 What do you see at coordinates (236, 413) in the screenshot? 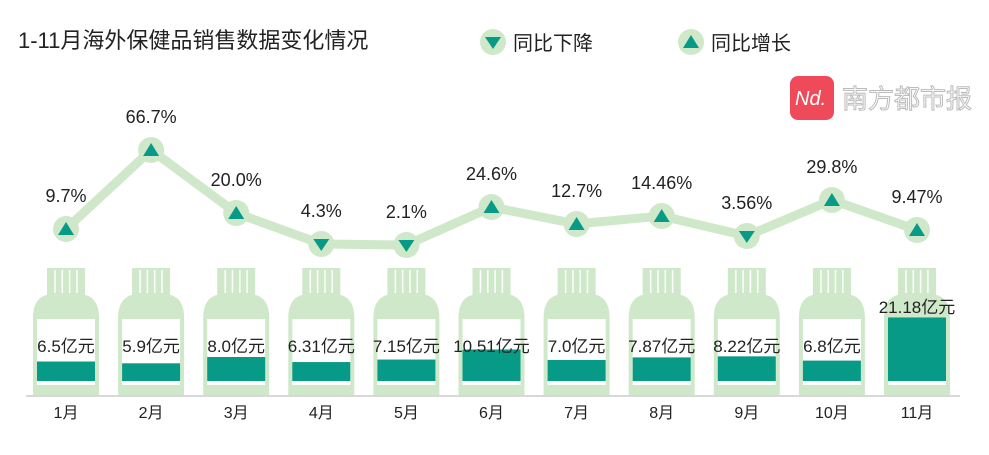
I see `month-label: 3月` at bounding box center [236, 413].